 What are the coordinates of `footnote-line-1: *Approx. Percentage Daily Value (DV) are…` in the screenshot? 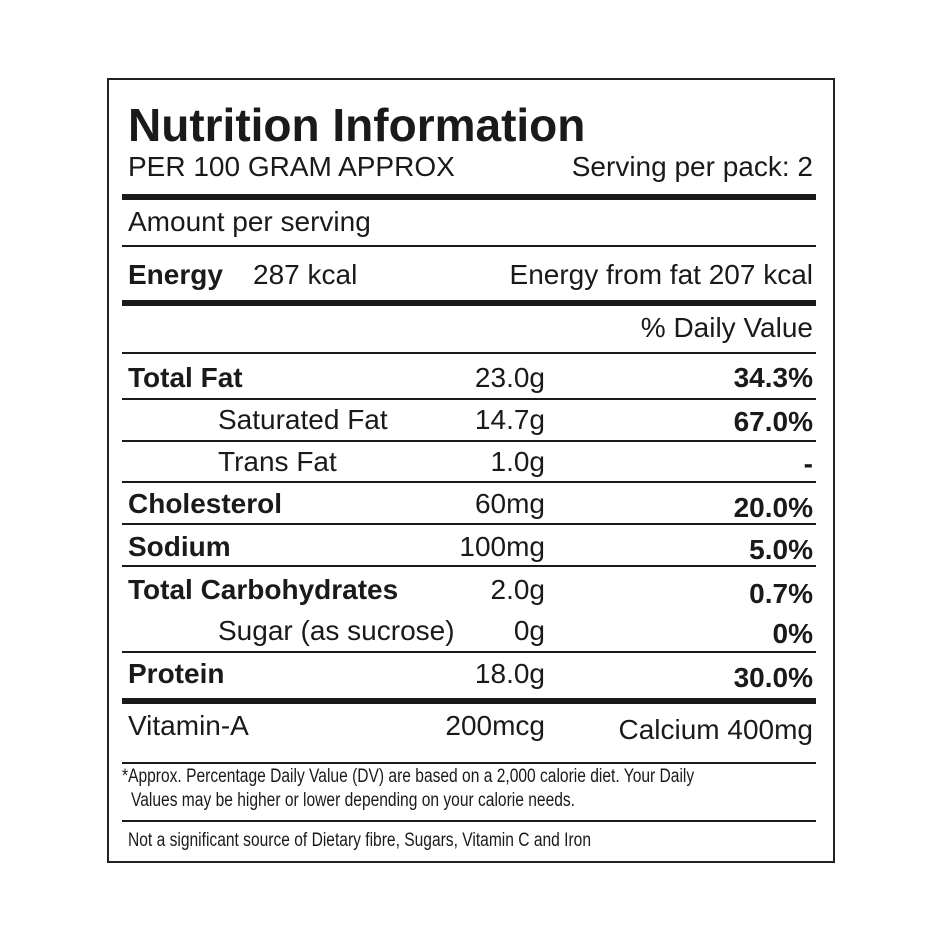 It's located at (408, 776).